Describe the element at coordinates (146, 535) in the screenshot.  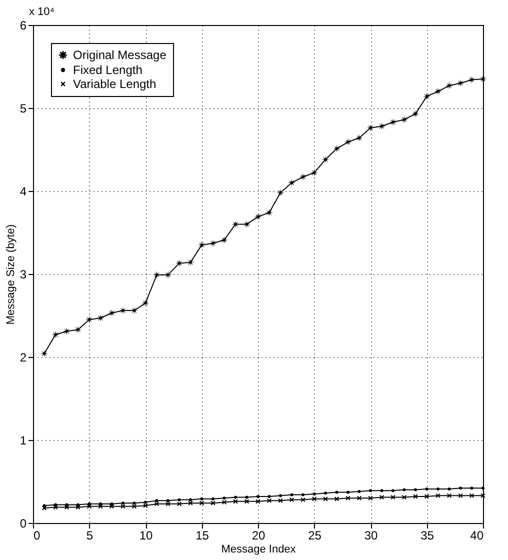
I see `x-tick-label: 10` at that location.